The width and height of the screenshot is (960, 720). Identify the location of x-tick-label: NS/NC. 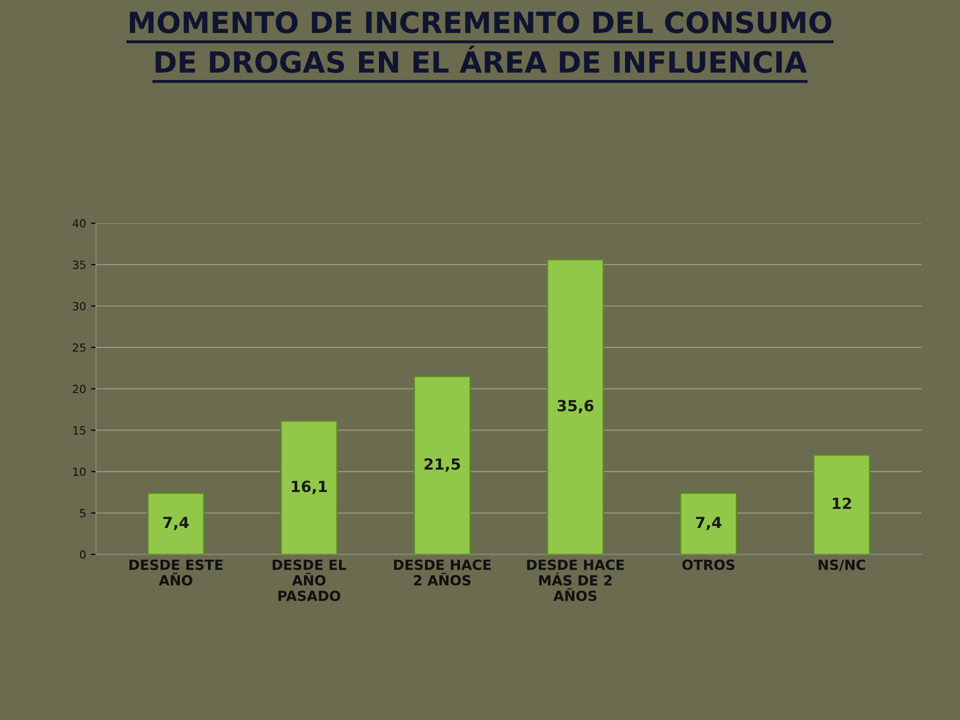
(842, 566).